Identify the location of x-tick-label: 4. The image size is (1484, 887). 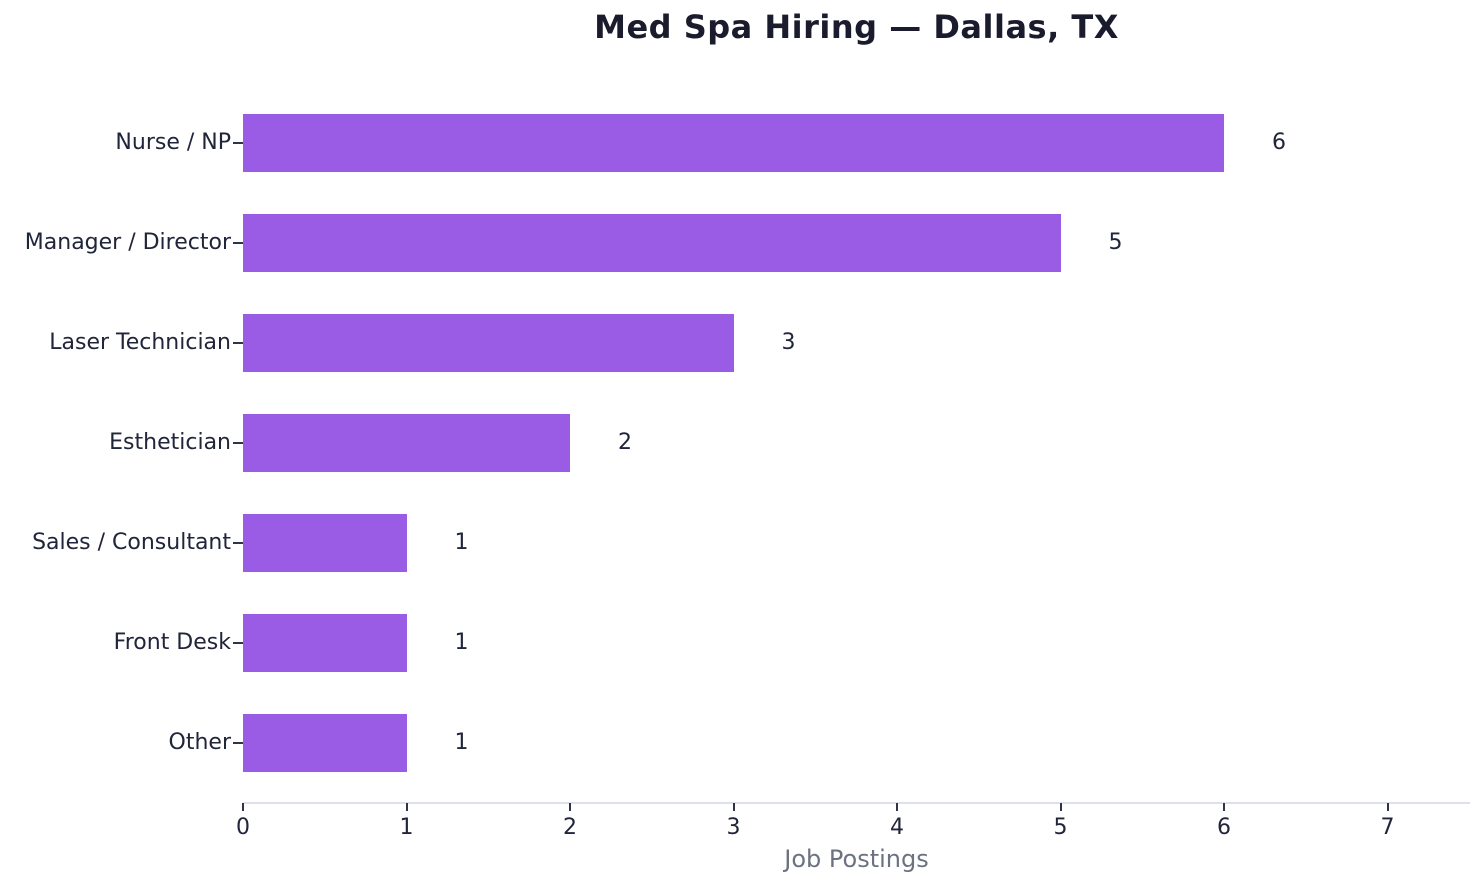
(897, 827).